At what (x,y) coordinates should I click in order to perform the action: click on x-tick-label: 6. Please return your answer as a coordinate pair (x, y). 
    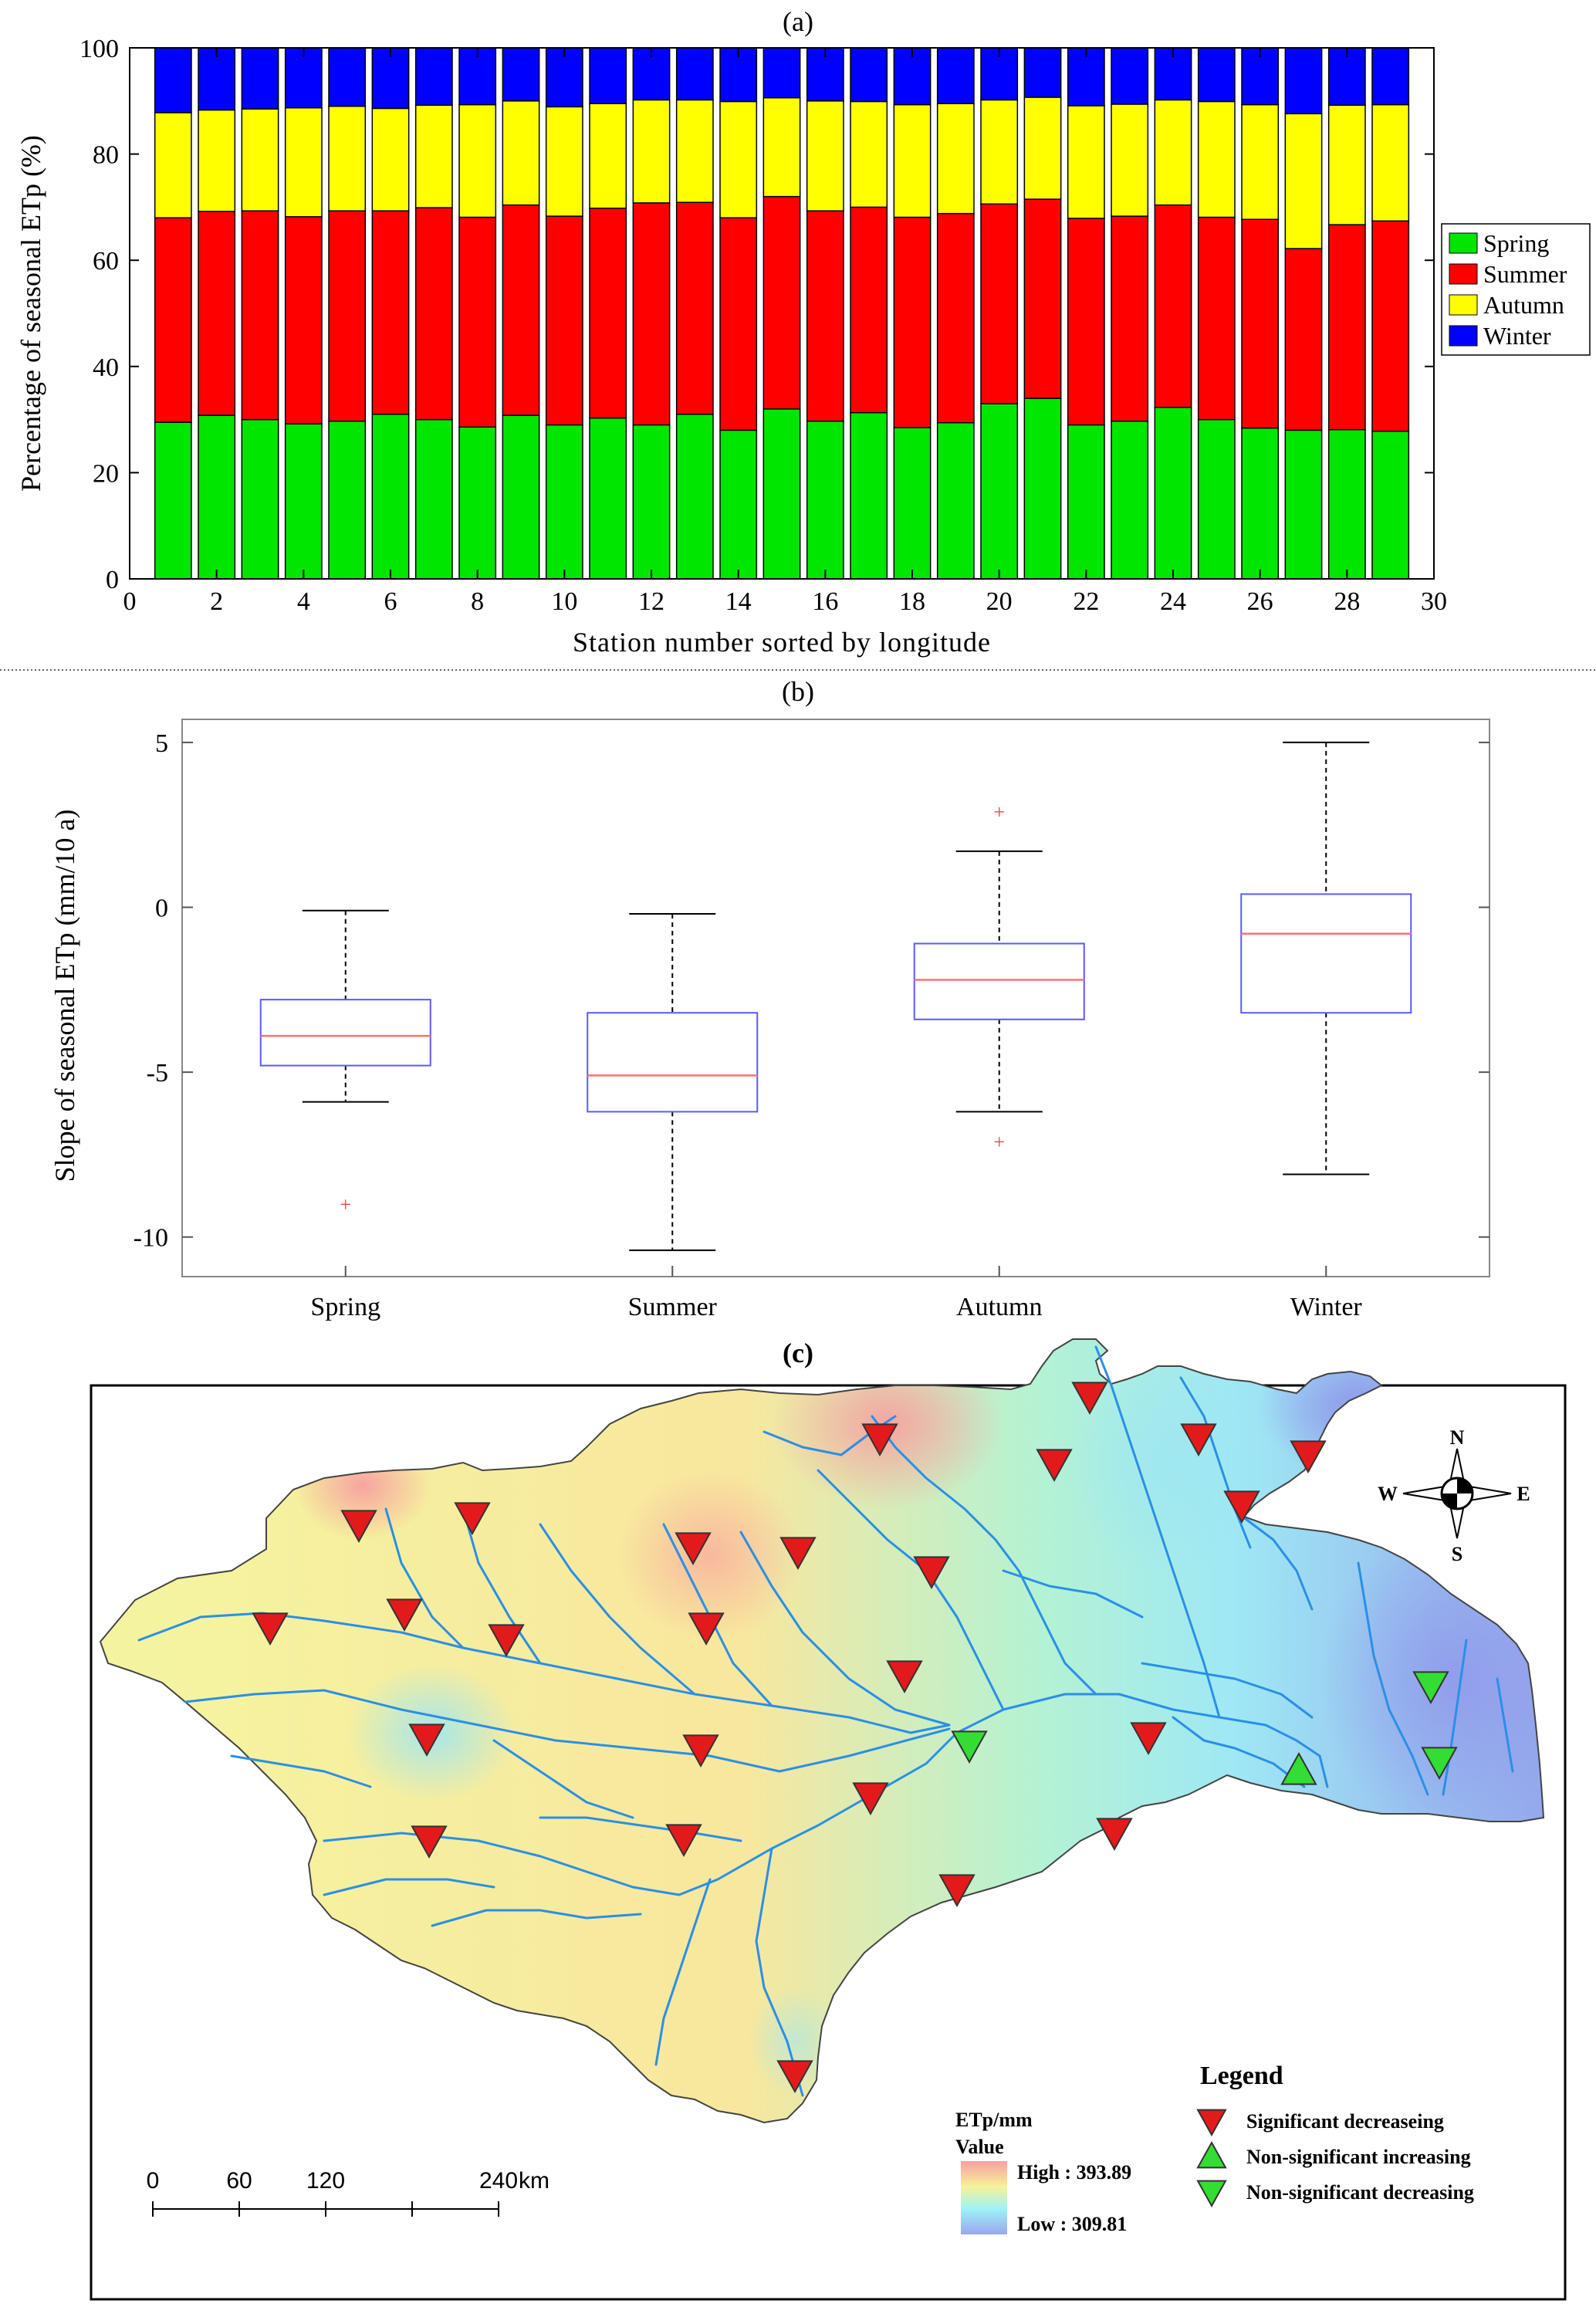
    Looking at the image, I should click on (391, 601).